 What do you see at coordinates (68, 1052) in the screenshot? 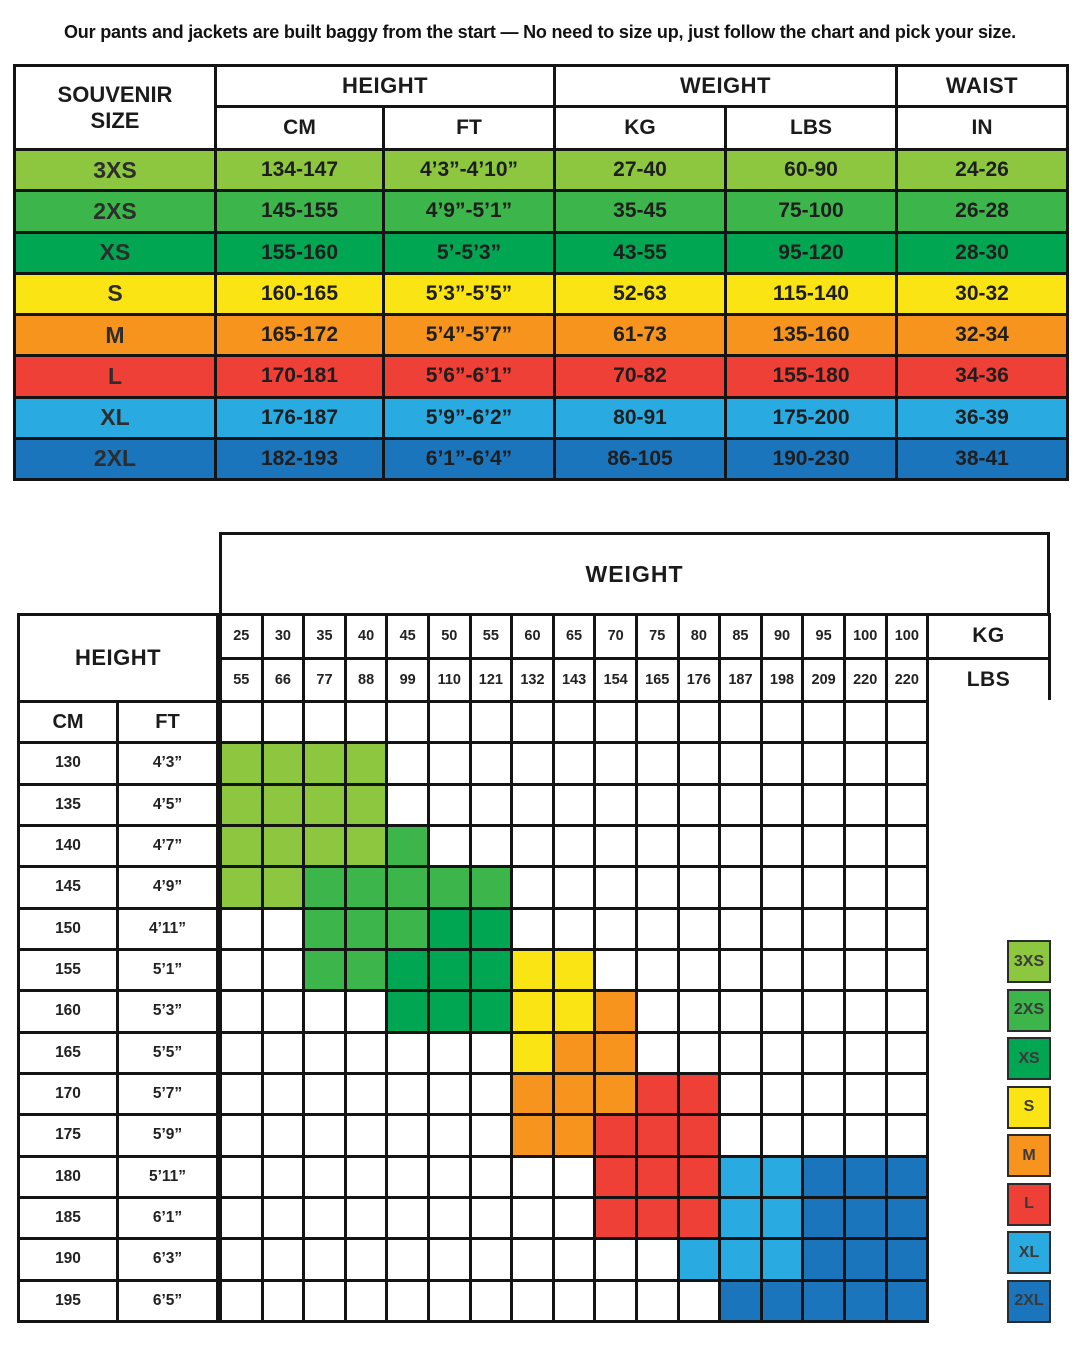
I see `height-cm-cell: 165` at bounding box center [68, 1052].